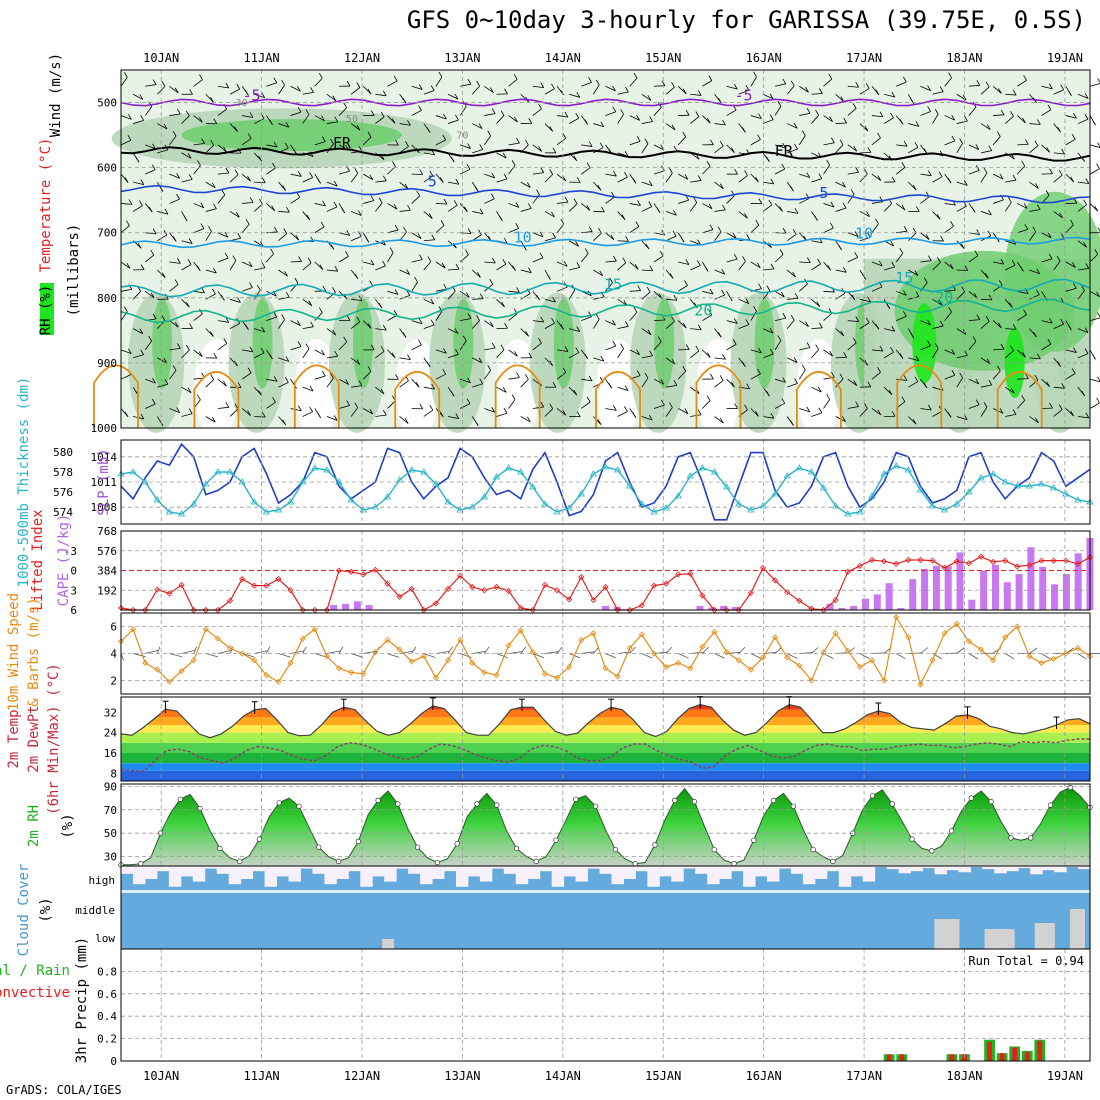  I want to click on cloud-level-low: low, so click(105, 938).